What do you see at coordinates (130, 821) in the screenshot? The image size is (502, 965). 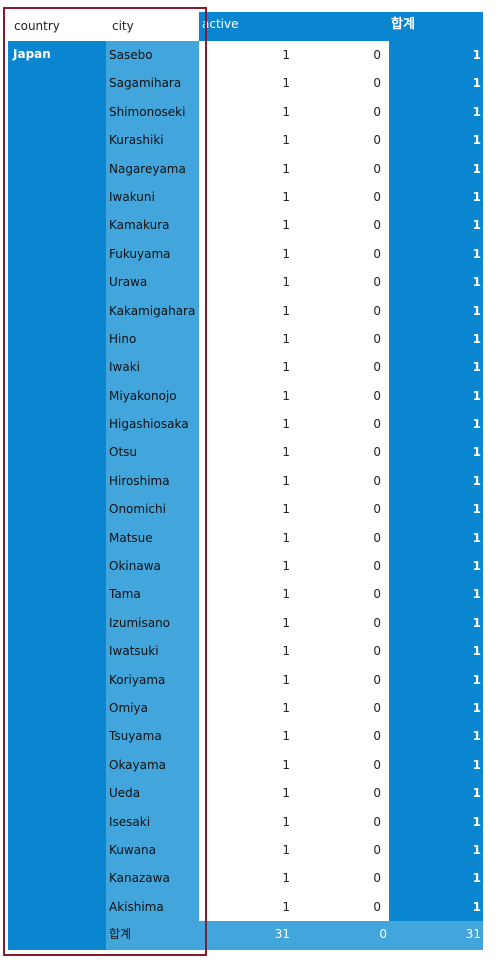 I see `city-cell: Isesaki` at bounding box center [130, 821].